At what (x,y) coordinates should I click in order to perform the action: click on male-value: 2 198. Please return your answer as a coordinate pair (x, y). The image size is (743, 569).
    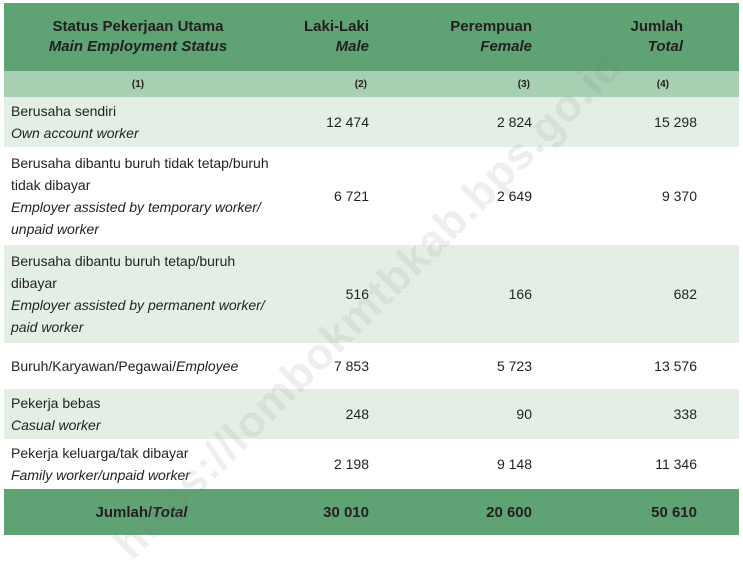
    Looking at the image, I should click on (325, 464).